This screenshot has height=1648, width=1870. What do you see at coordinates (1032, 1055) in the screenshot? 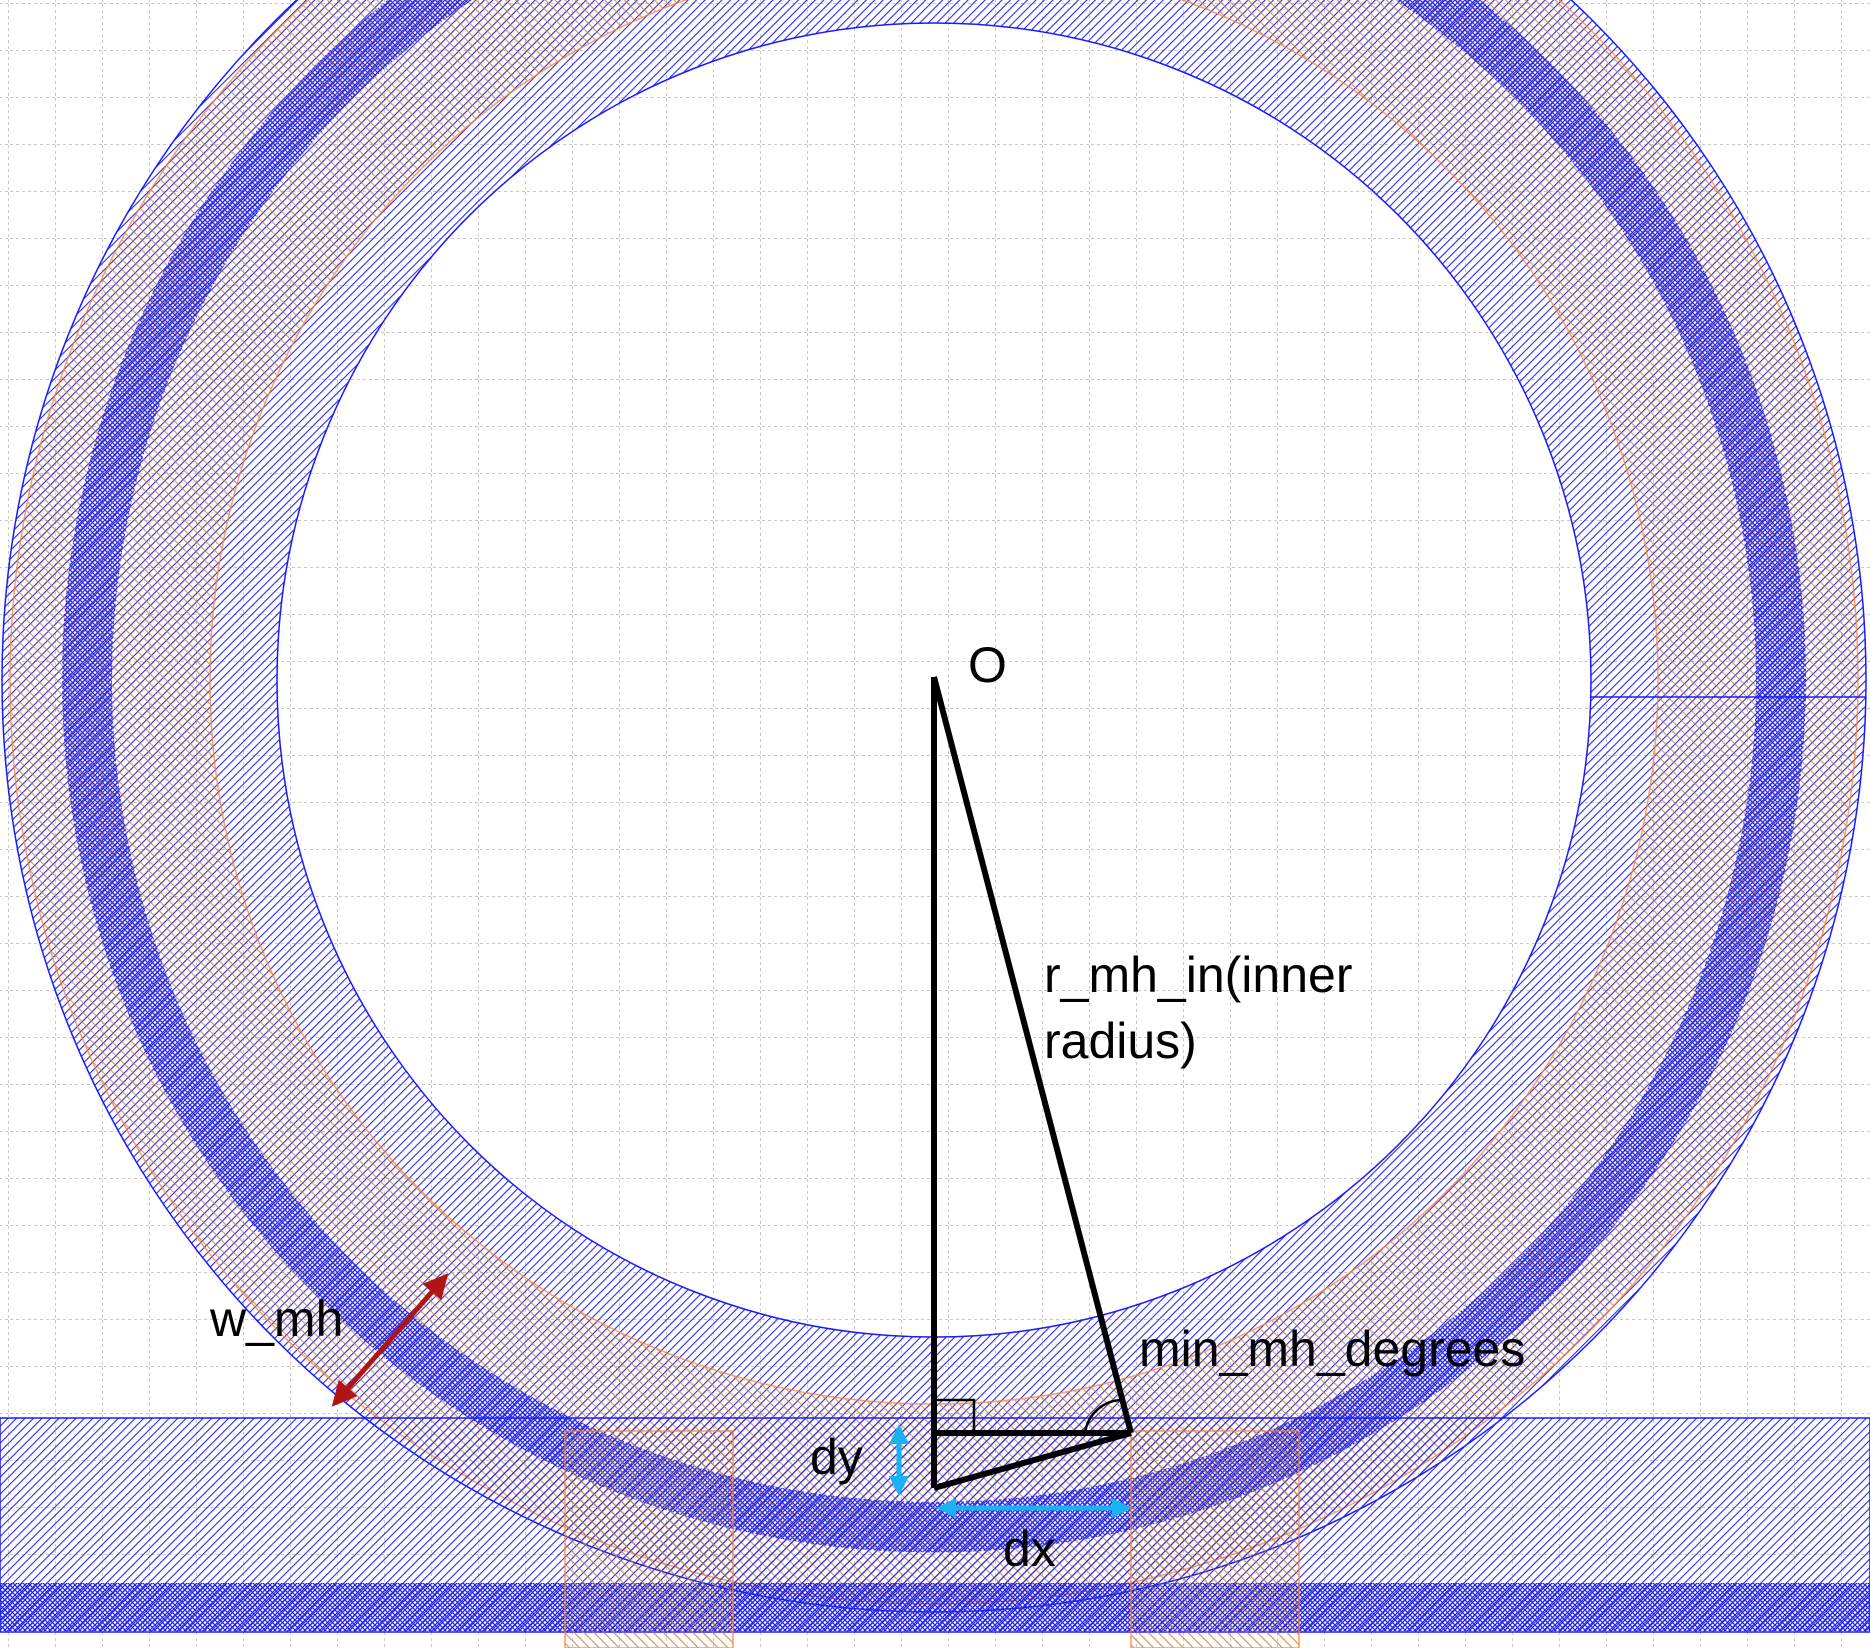
I see `radius-line` at bounding box center [1032, 1055].